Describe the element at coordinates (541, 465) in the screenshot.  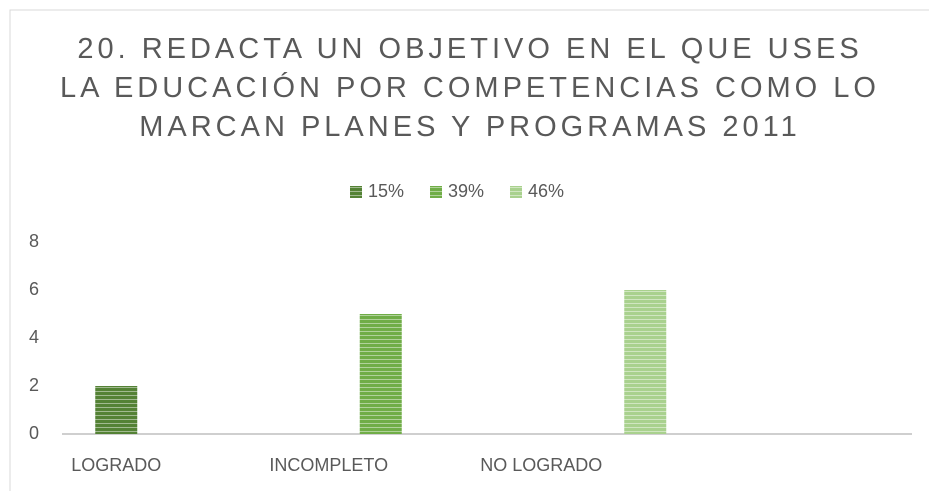
I see `x-tick-label: NO LOGRADO` at that location.